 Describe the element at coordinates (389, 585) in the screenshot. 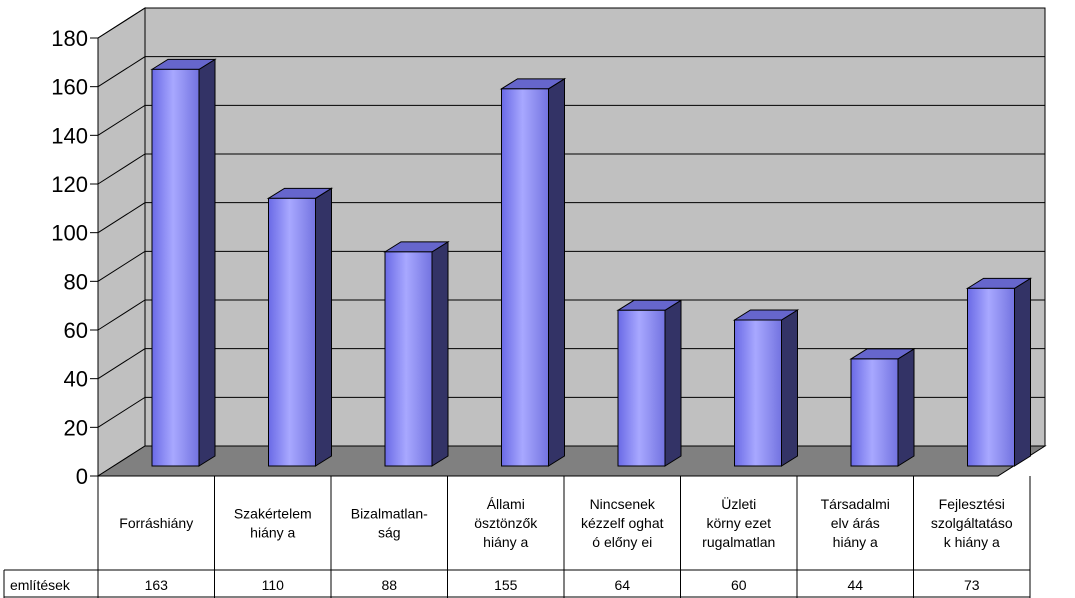

I see `value-label: 88` at that location.